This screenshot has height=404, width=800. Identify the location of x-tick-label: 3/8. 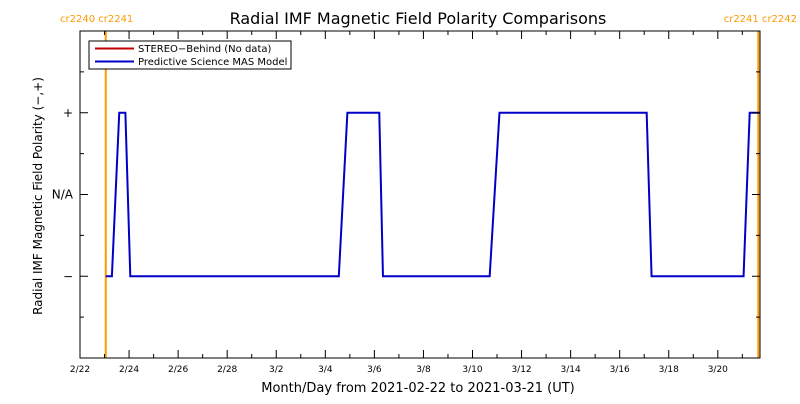
(423, 370).